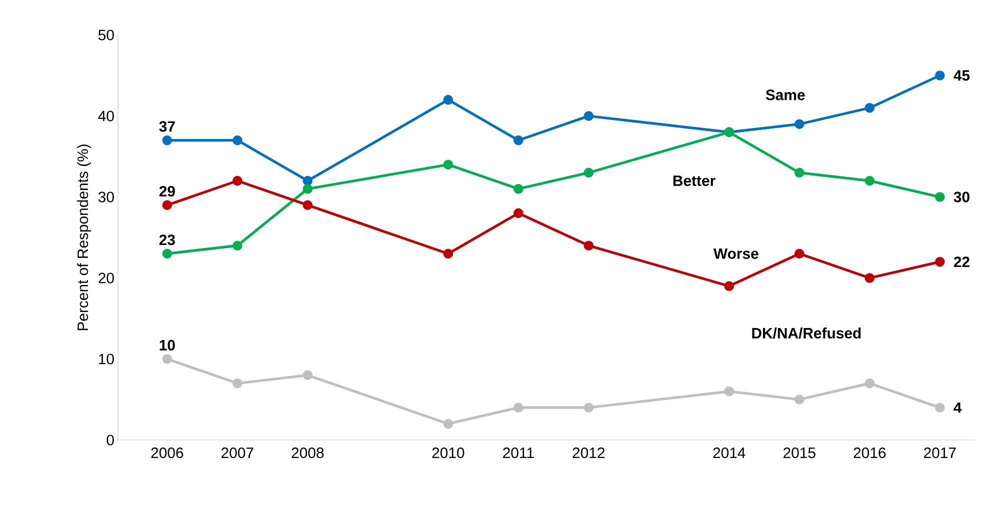  Describe the element at coordinates (729, 453) in the screenshot. I see `x-tick-label: 2014` at that location.